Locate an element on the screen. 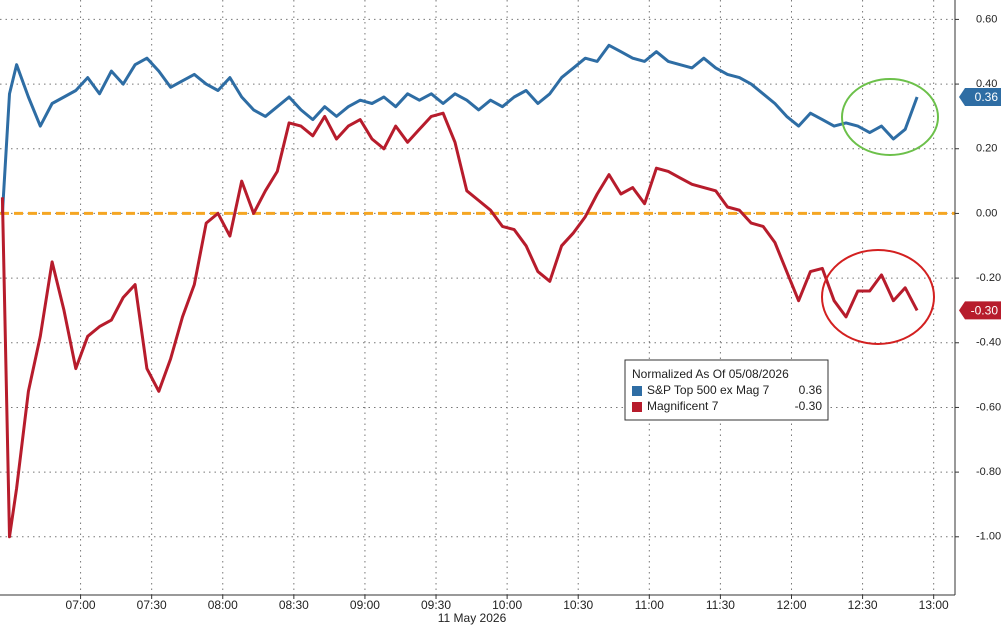 The width and height of the screenshot is (1003, 628). y-tick-label: -0.80 is located at coordinates (988, 472).